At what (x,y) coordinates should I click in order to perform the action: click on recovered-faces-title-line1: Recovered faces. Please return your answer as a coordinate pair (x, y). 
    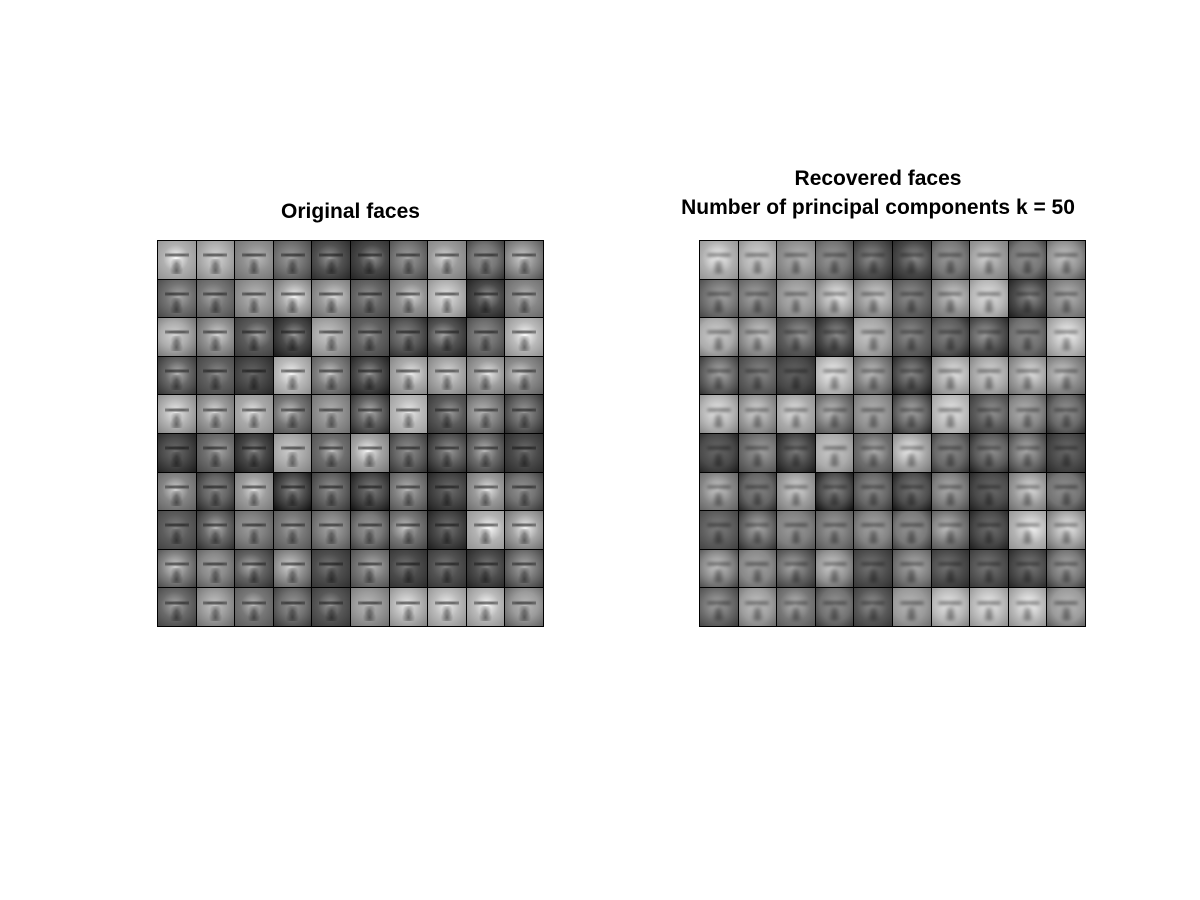
    Looking at the image, I should click on (878, 178).